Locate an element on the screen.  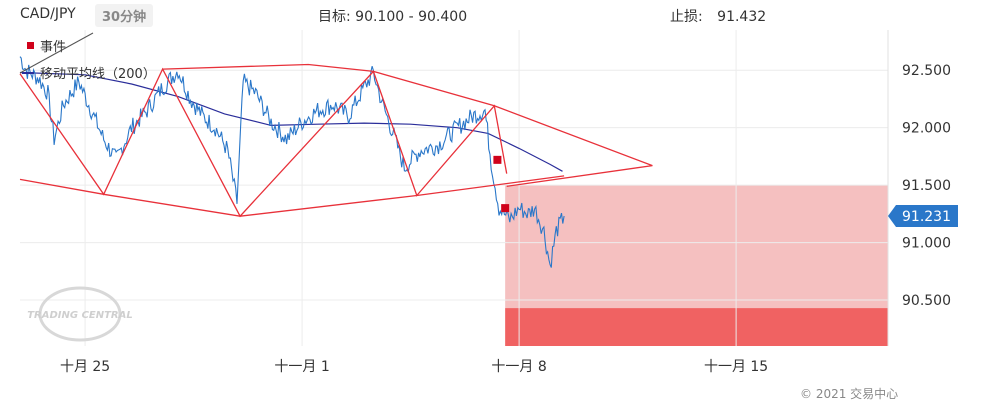
stop-label: 止损: is located at coordinates (686, 17).